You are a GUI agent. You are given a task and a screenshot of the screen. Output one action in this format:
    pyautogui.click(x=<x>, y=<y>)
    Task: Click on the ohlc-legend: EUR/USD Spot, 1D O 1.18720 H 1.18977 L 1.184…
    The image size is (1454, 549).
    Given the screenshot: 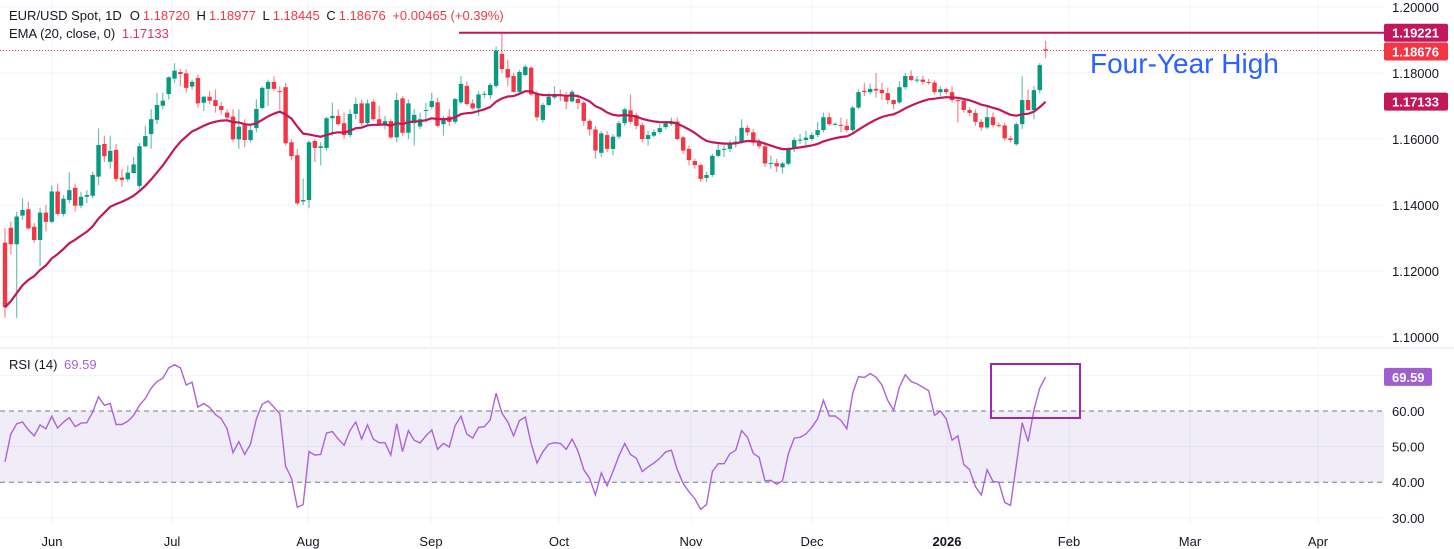 What is the action you would take?
    pyautogui.click(x=258, y=16)
    